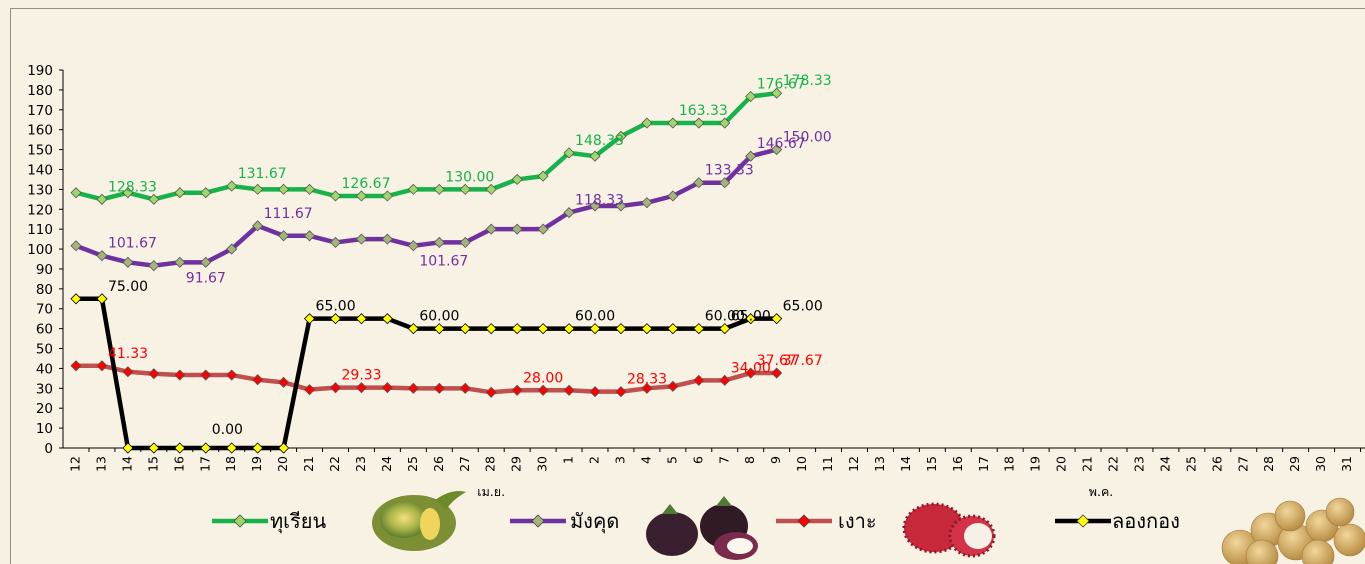 This screenshot has height=564, width=1365. Describe the element at coordinates (723, 460) in the screenshot. I see `x-tick-label: 7` at that location.